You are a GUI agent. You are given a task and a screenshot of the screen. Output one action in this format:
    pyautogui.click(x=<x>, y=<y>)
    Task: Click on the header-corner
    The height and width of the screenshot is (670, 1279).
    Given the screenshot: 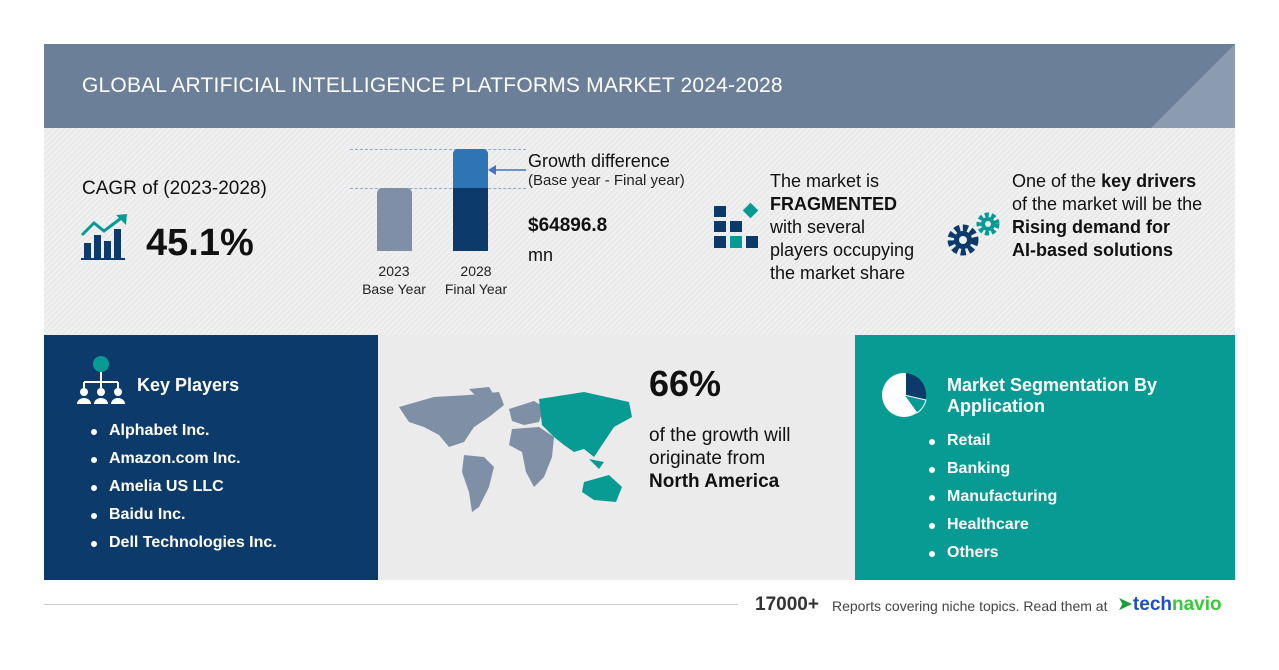 What is the action you would take?
    pyautogui.click(x=1193, y=86)
    